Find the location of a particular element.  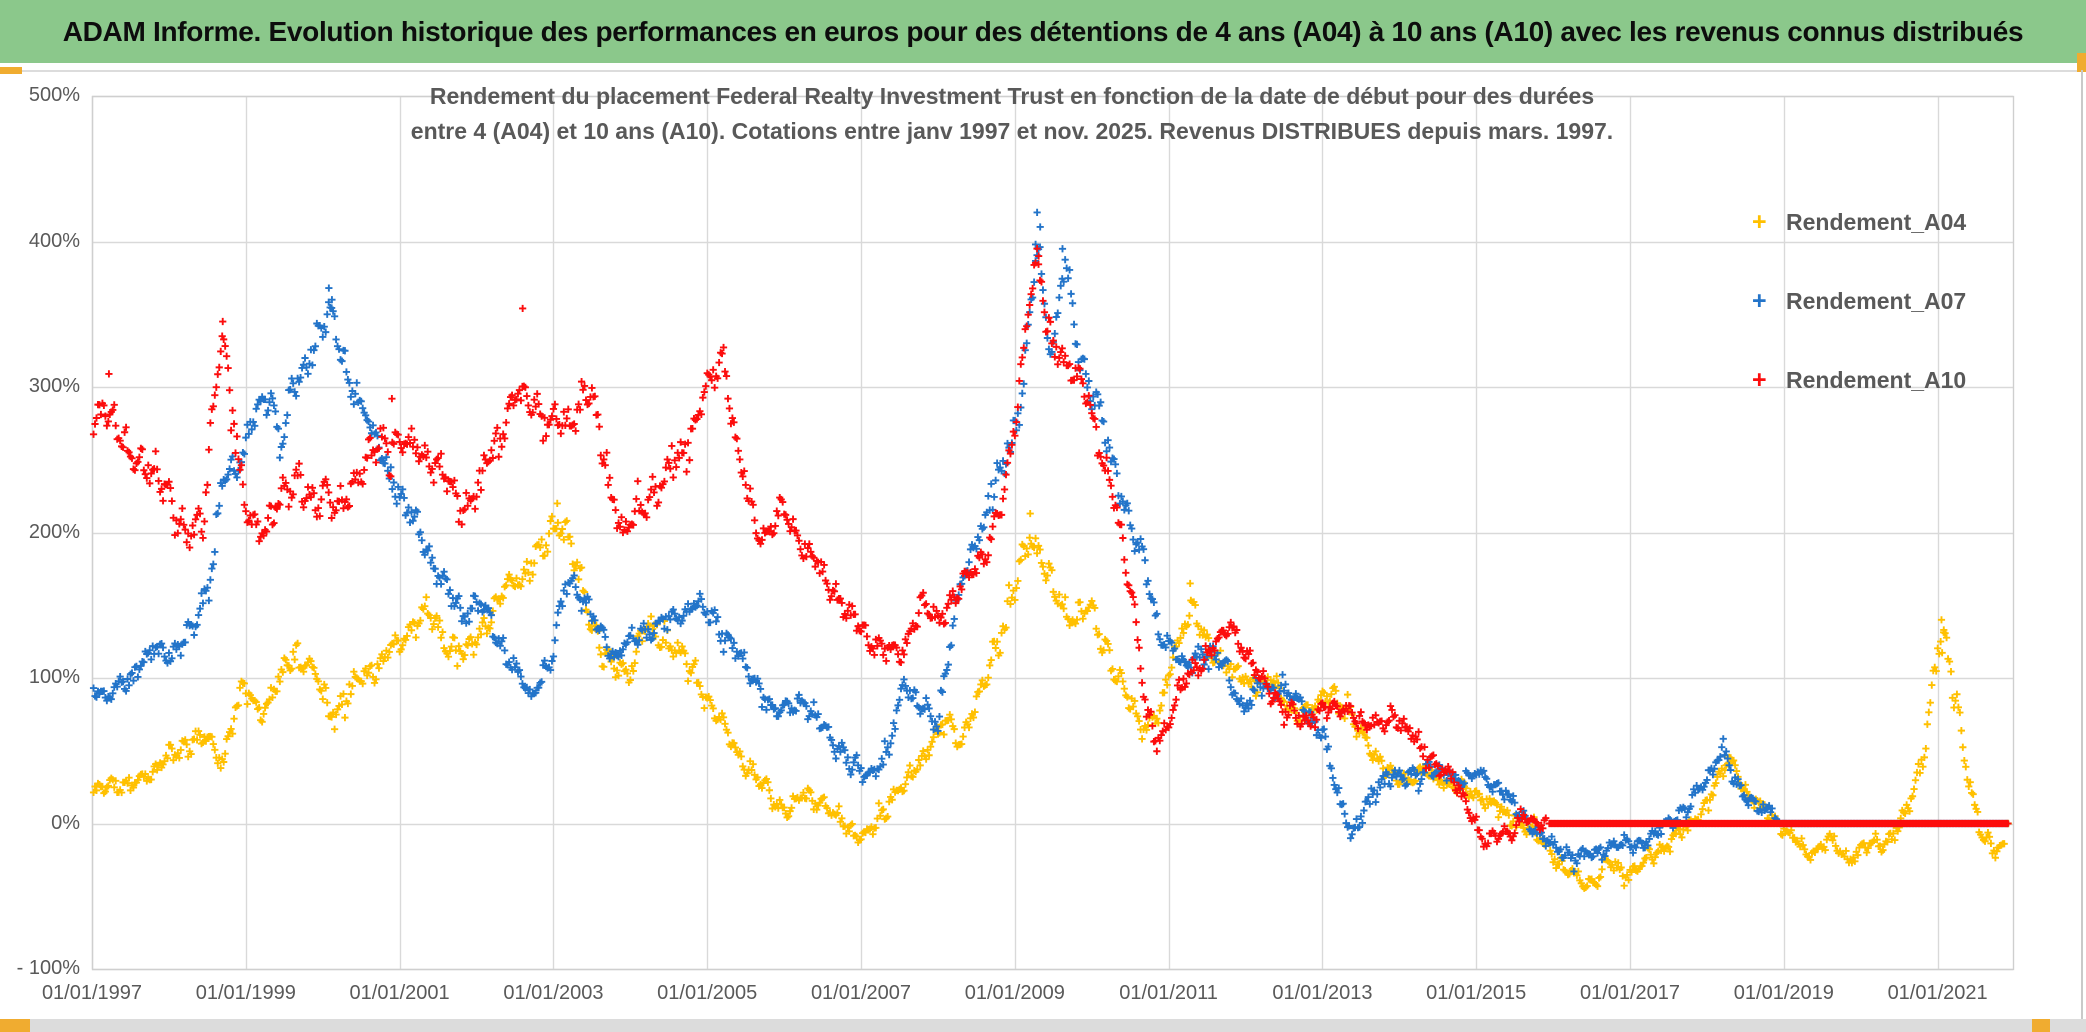

x-axis-tick-label: 01/01/2019 is located at coordinates (1783, 993).